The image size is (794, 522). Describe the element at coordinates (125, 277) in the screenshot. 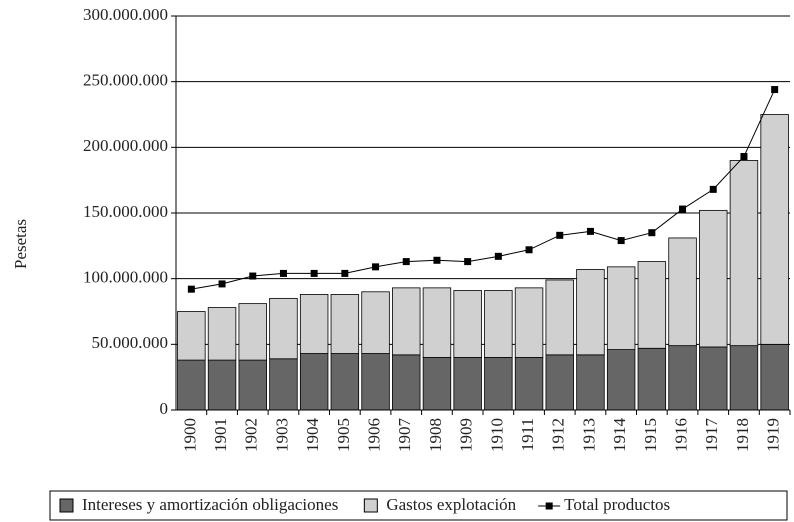

I see `y-tick-label: 100.000.000` at that location.